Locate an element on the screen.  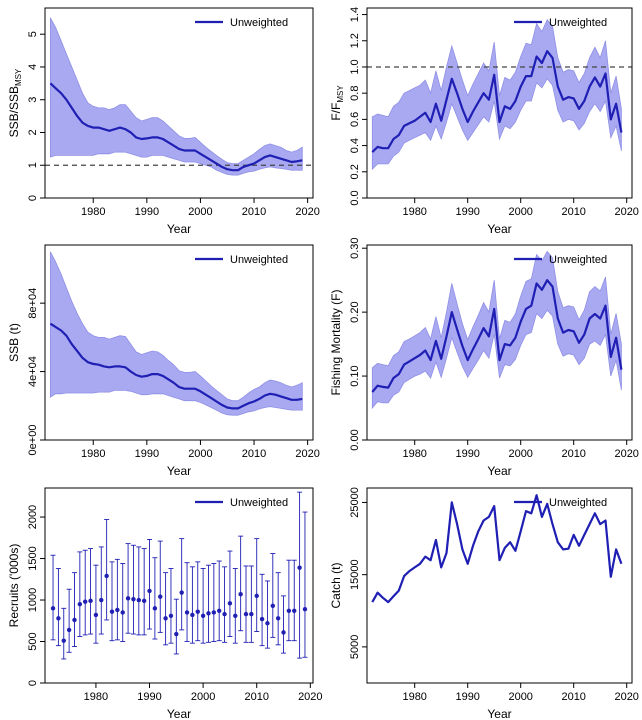
y-tick-label: 0.20 is located at coordinates (355, 311).